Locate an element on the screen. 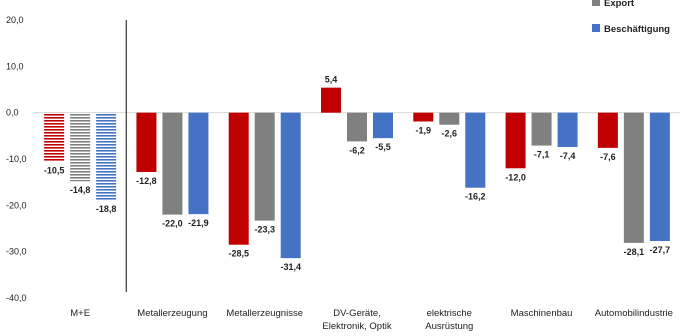 The width and height of the screenshot is (686, 336). data-label: -7,1 is located at coordinates (542, 155).